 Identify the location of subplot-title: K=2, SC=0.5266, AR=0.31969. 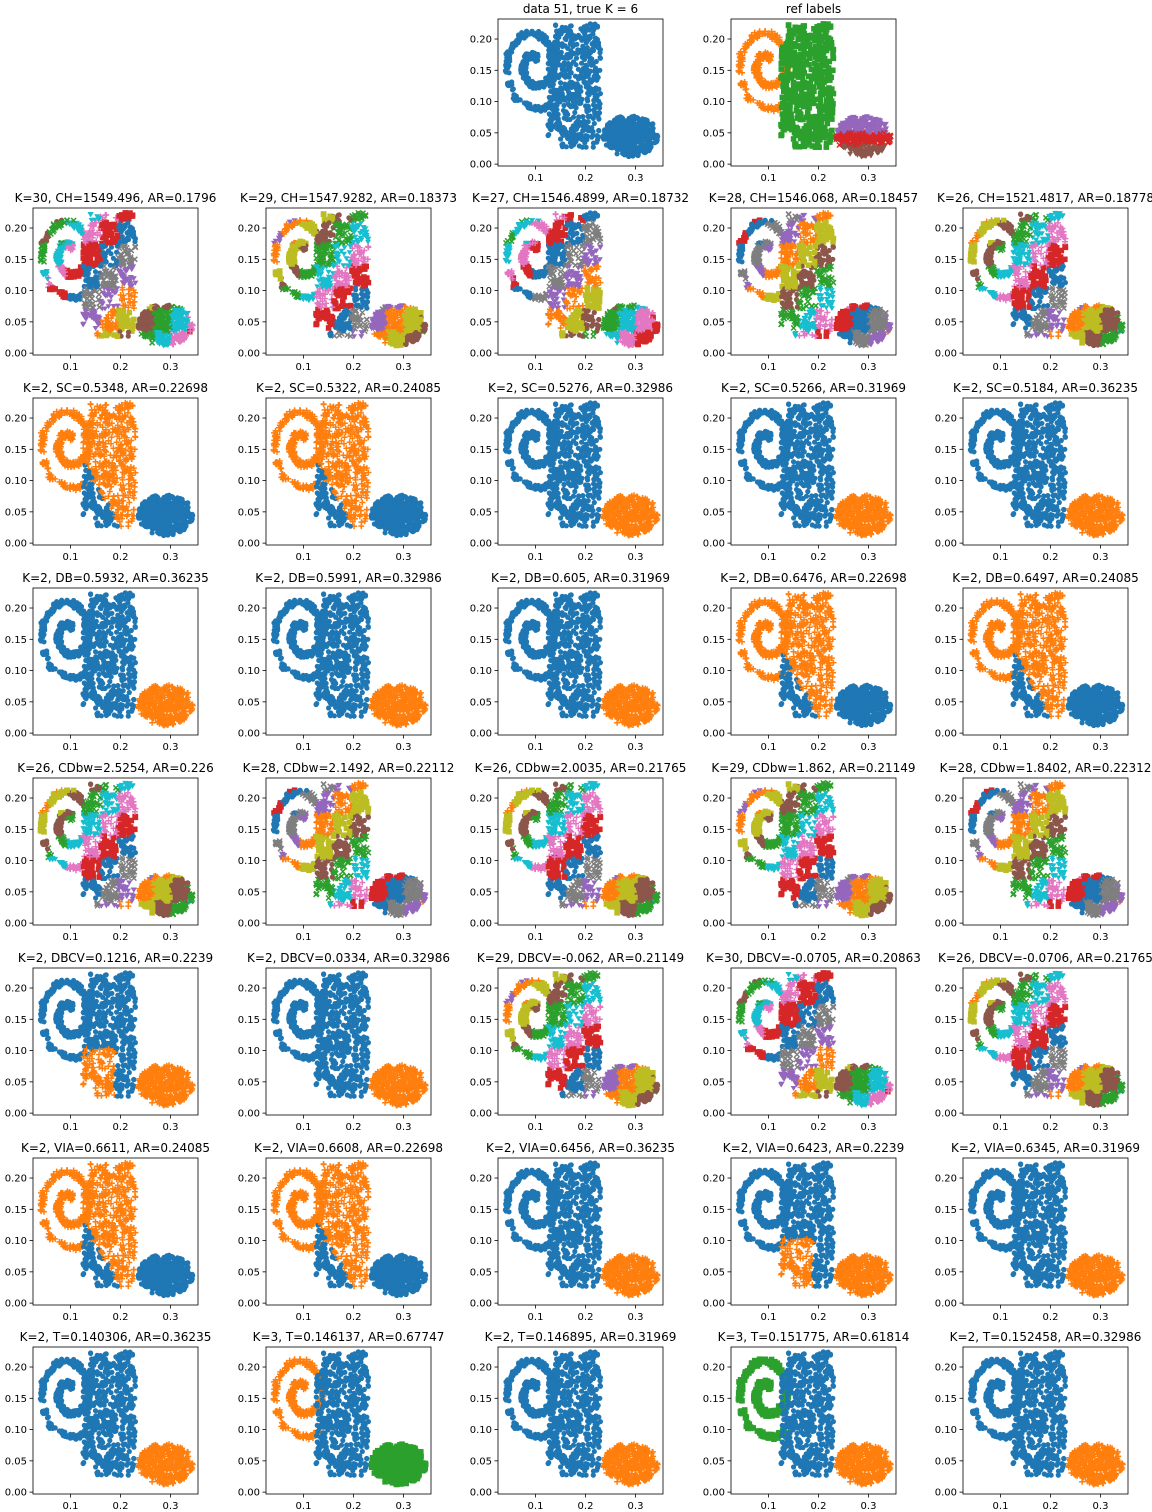
(813, 388).